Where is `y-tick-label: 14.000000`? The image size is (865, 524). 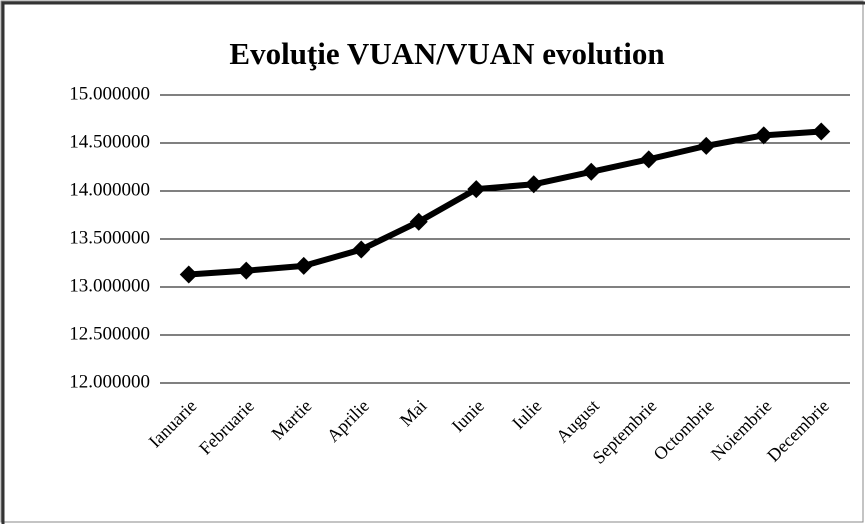 y-tick-label: 14.000000 is located at coordinates (109, 189).